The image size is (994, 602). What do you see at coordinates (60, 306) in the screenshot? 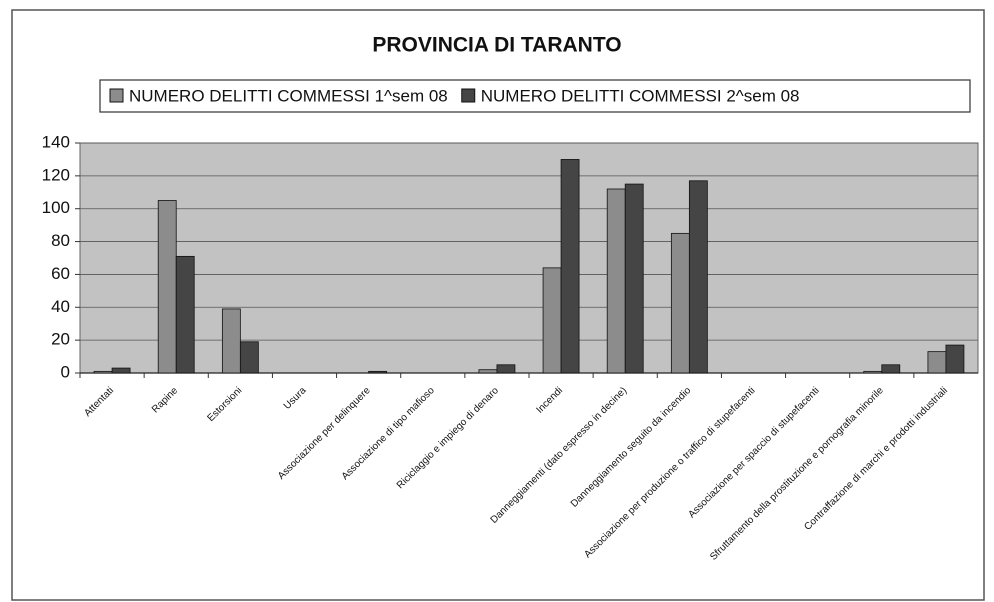
I see `y-tick-label: 40` at bounding box center [60, 306].